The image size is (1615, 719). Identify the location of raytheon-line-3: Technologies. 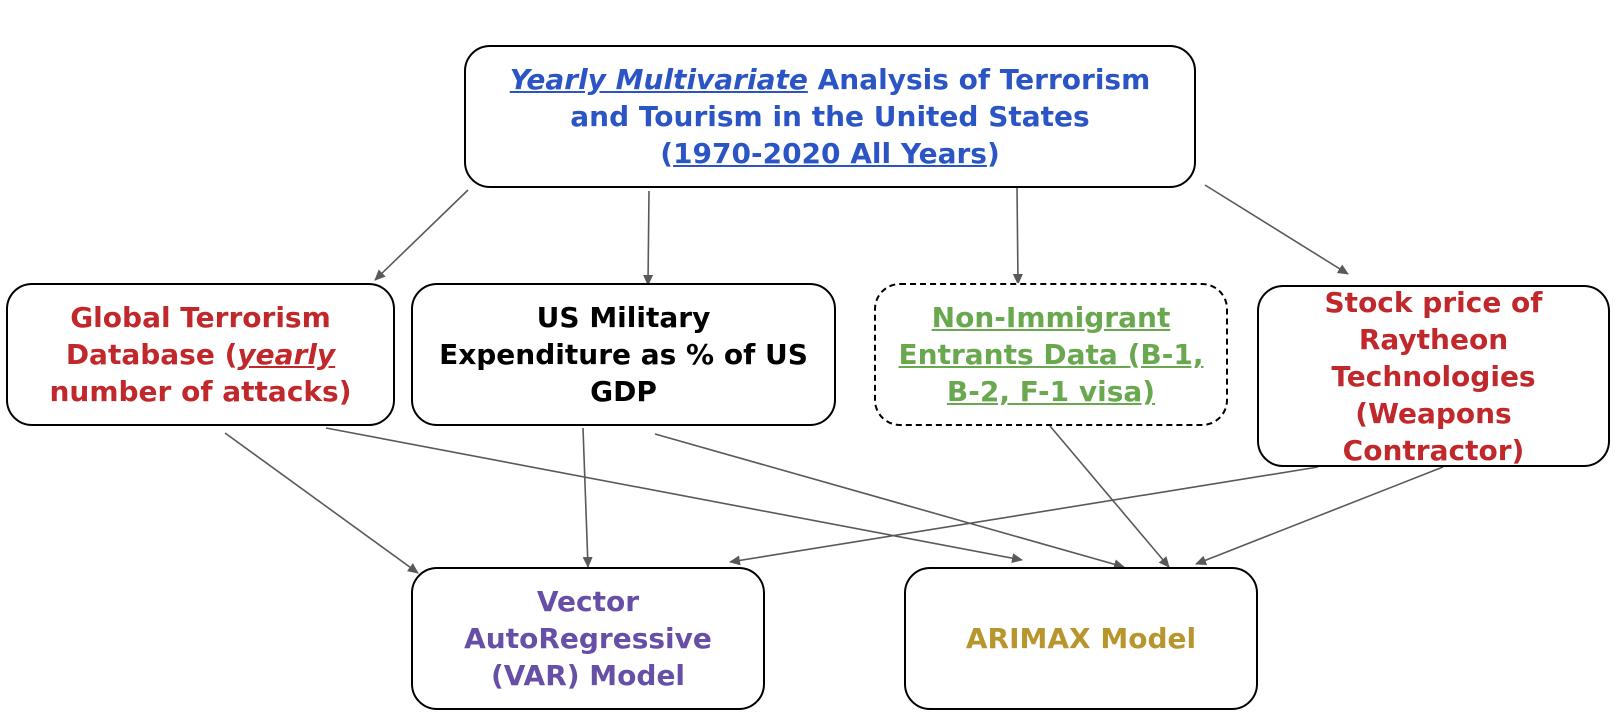
(1433, 376).